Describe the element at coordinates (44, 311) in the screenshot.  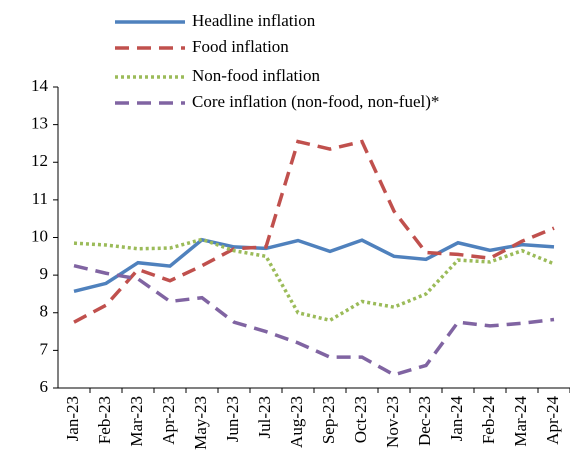
I see `y-tick-label: 8` at that location.